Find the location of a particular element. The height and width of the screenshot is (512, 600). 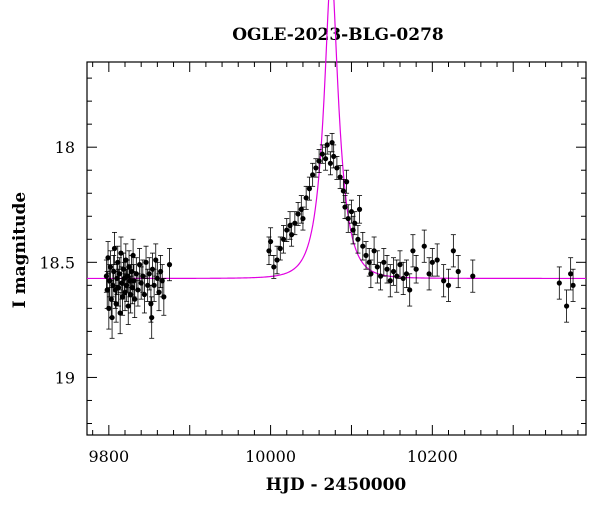

x-axis-label: HJD - 2450000 is located at coordinates (336, 485).